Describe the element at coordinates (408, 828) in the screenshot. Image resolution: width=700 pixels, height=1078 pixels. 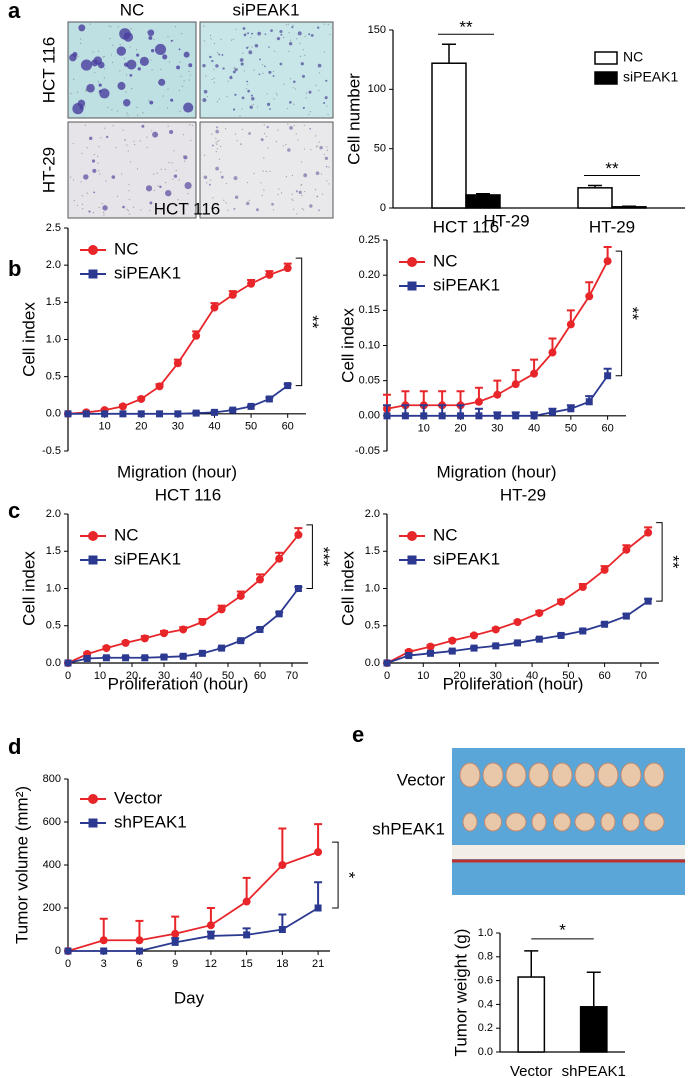
I see `row-label: shPEAK1` at that location.